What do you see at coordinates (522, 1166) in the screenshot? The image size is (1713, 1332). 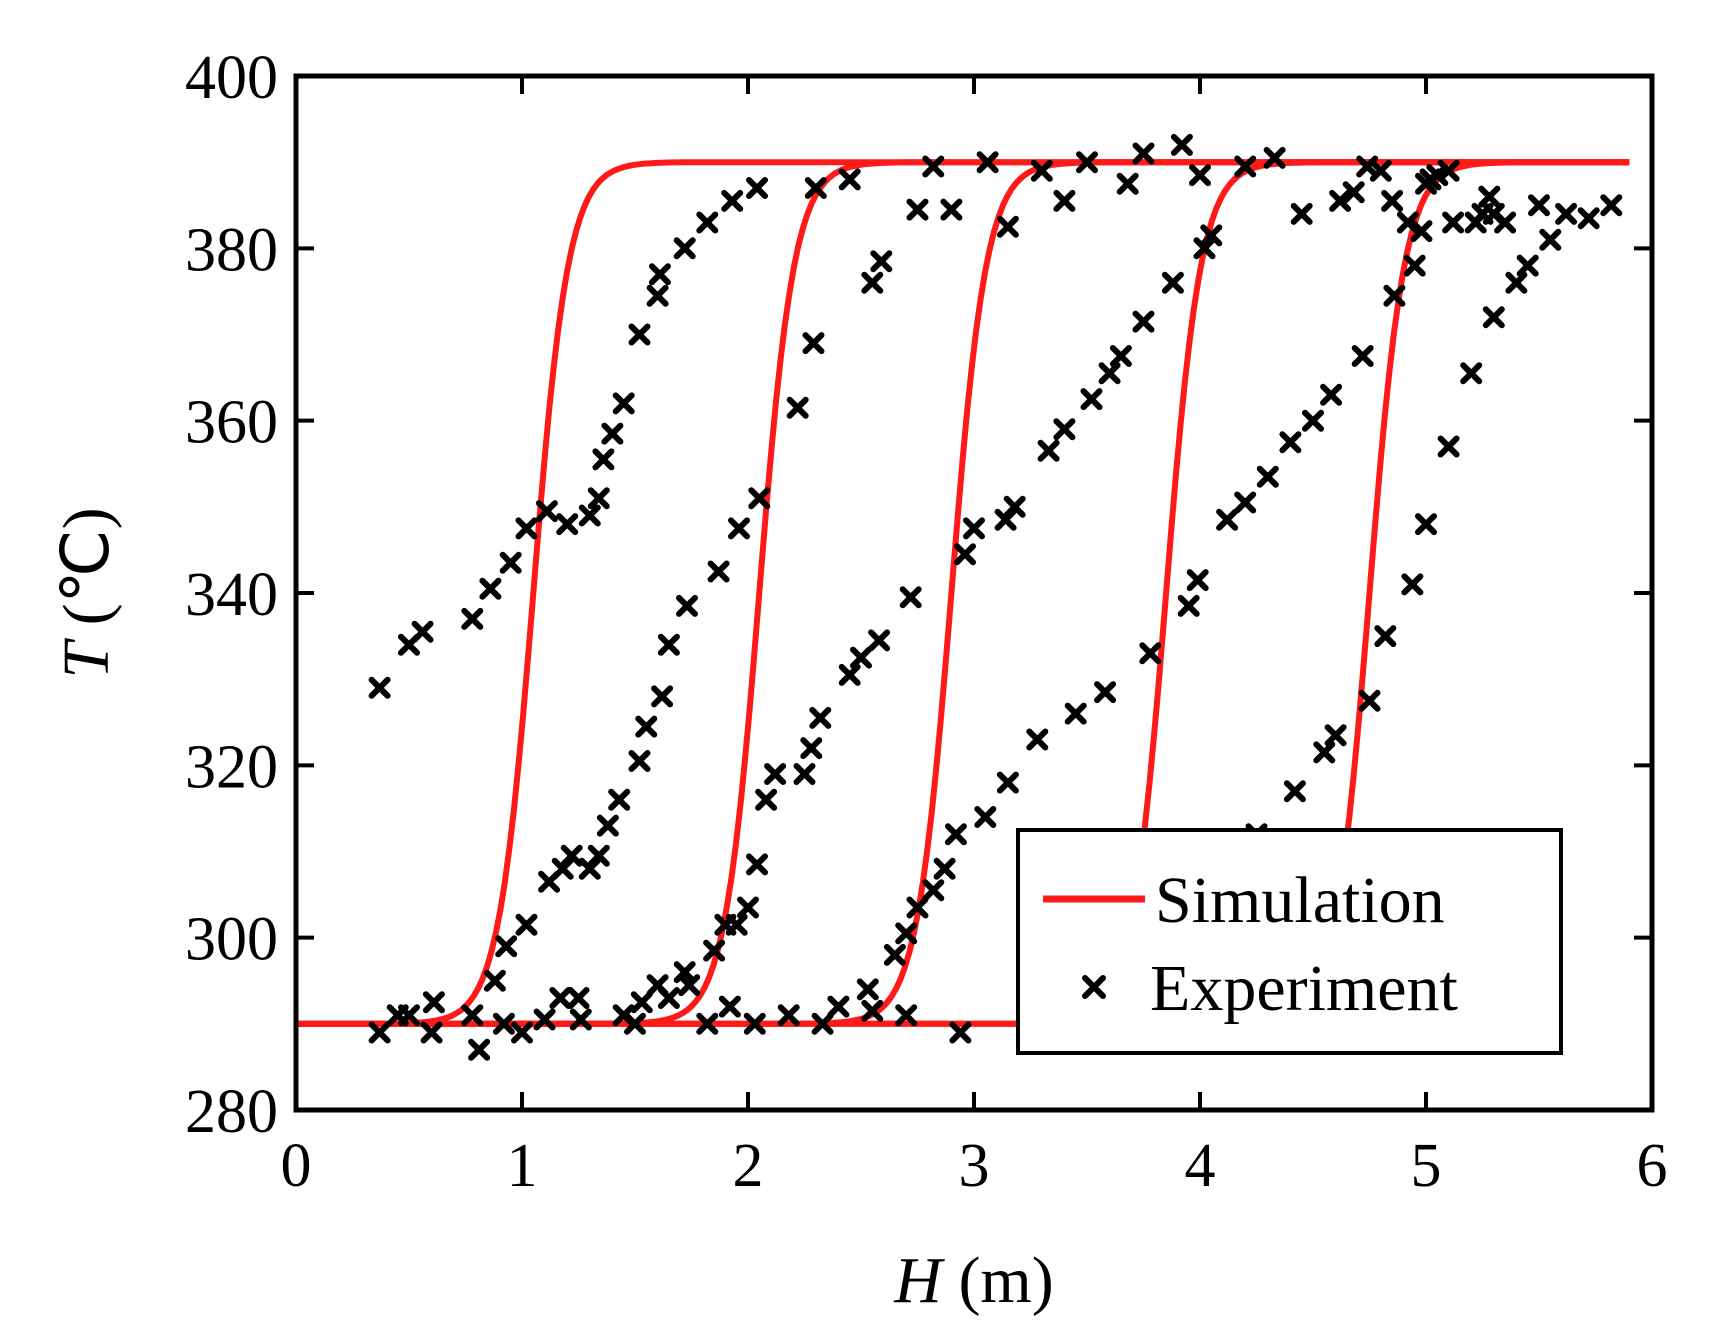 I see `x-tick-label: 1` at bounding box center [522, 1166].